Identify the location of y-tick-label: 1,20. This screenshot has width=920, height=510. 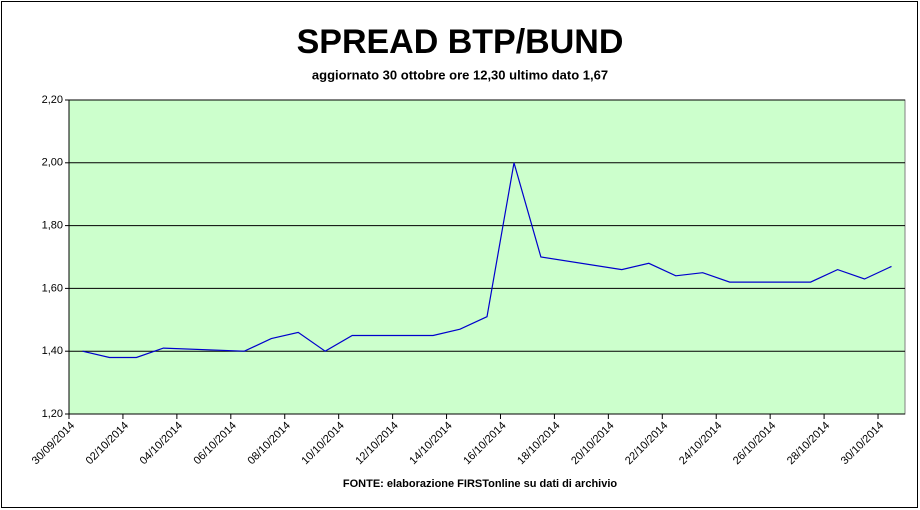
(52, 414).